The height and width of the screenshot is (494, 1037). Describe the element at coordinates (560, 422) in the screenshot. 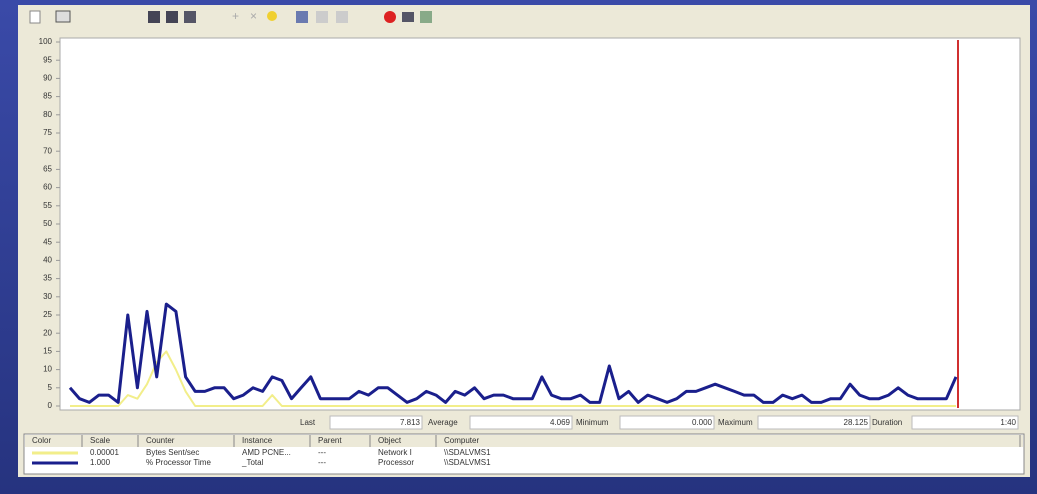

I see `stat-value: 4.069` at that location.